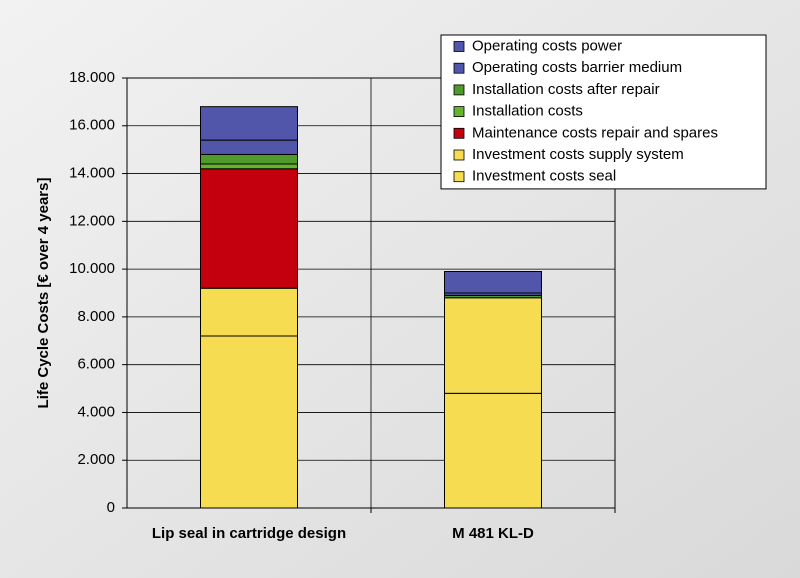 The width and height of the screenshot is (800, 578). What do you see at coordinates (527, 111) in the screenshot?
I see `legend-label: Installation costs` at bounding box center [527, 111].